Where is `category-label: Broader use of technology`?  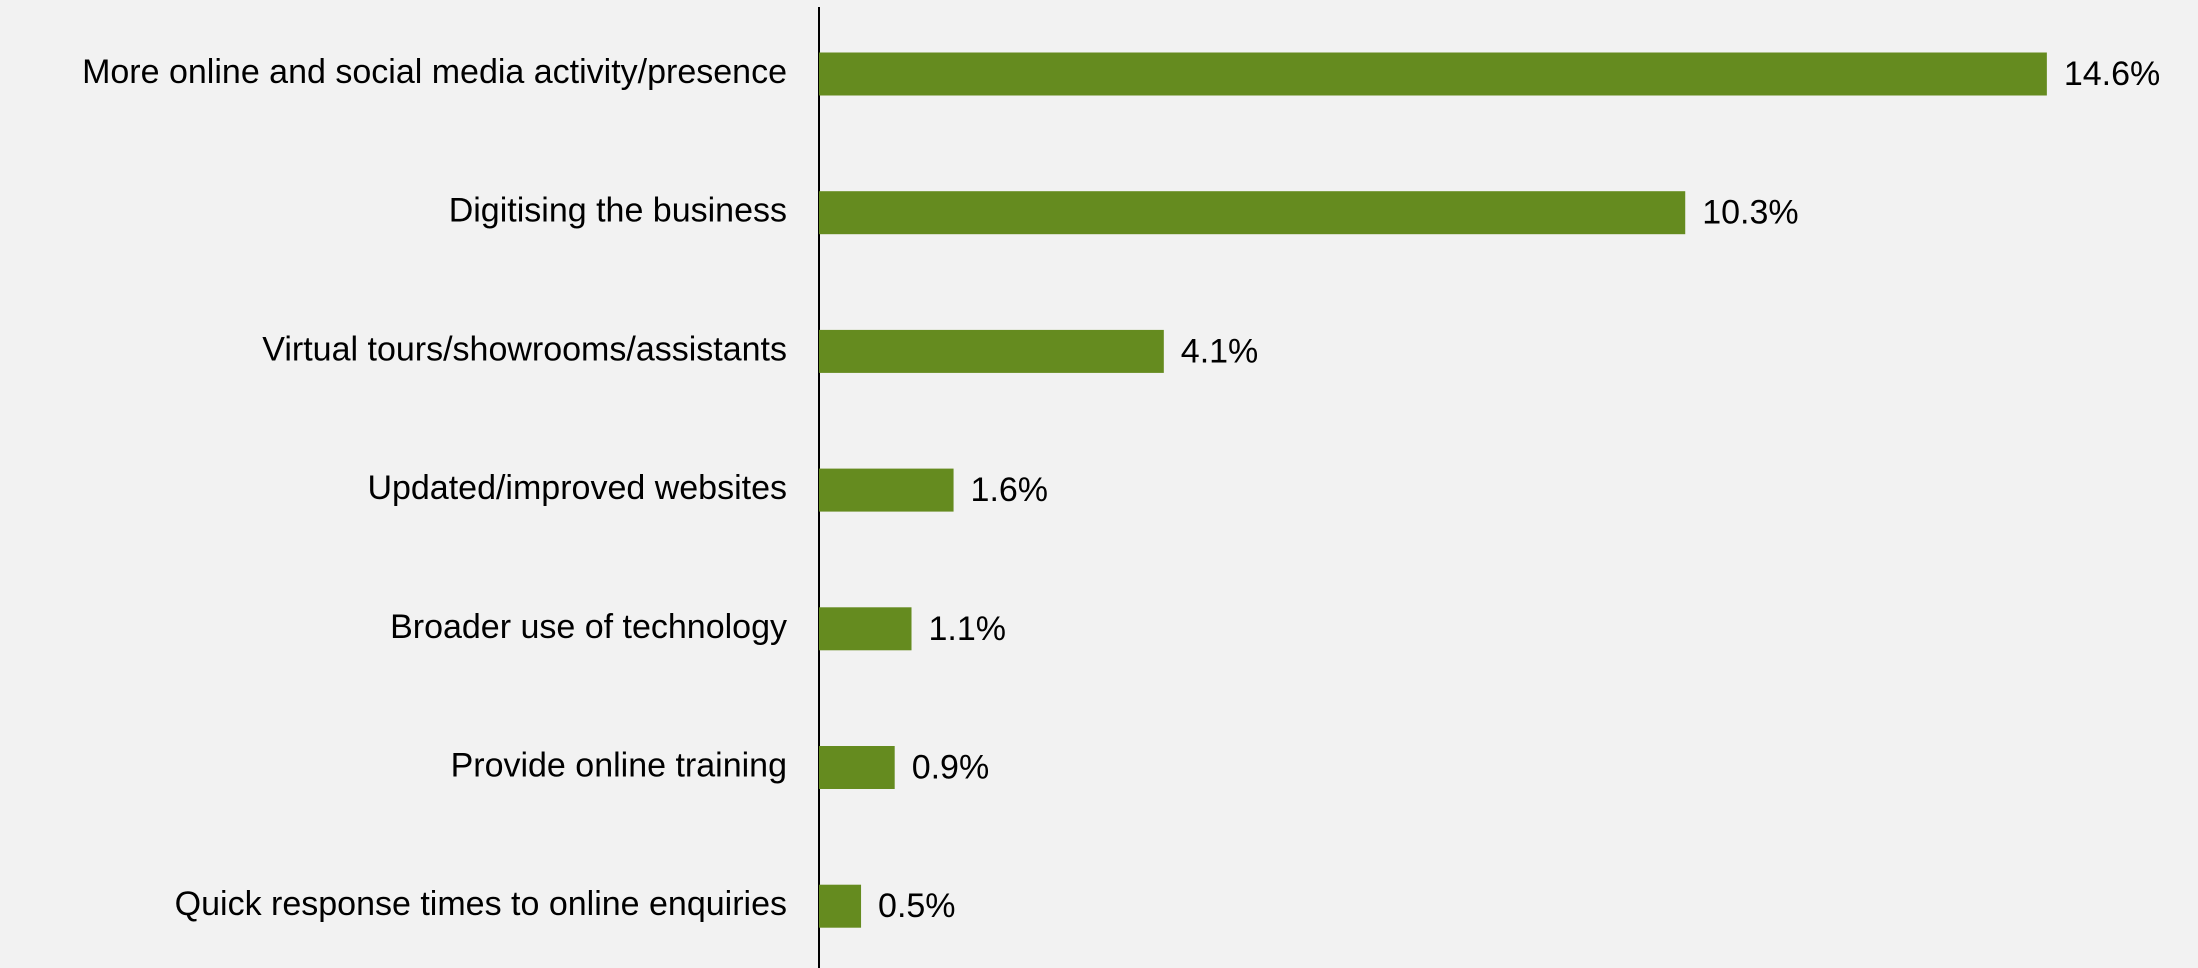 category-label: Broader use of technology is located at coordinates (588, 627).